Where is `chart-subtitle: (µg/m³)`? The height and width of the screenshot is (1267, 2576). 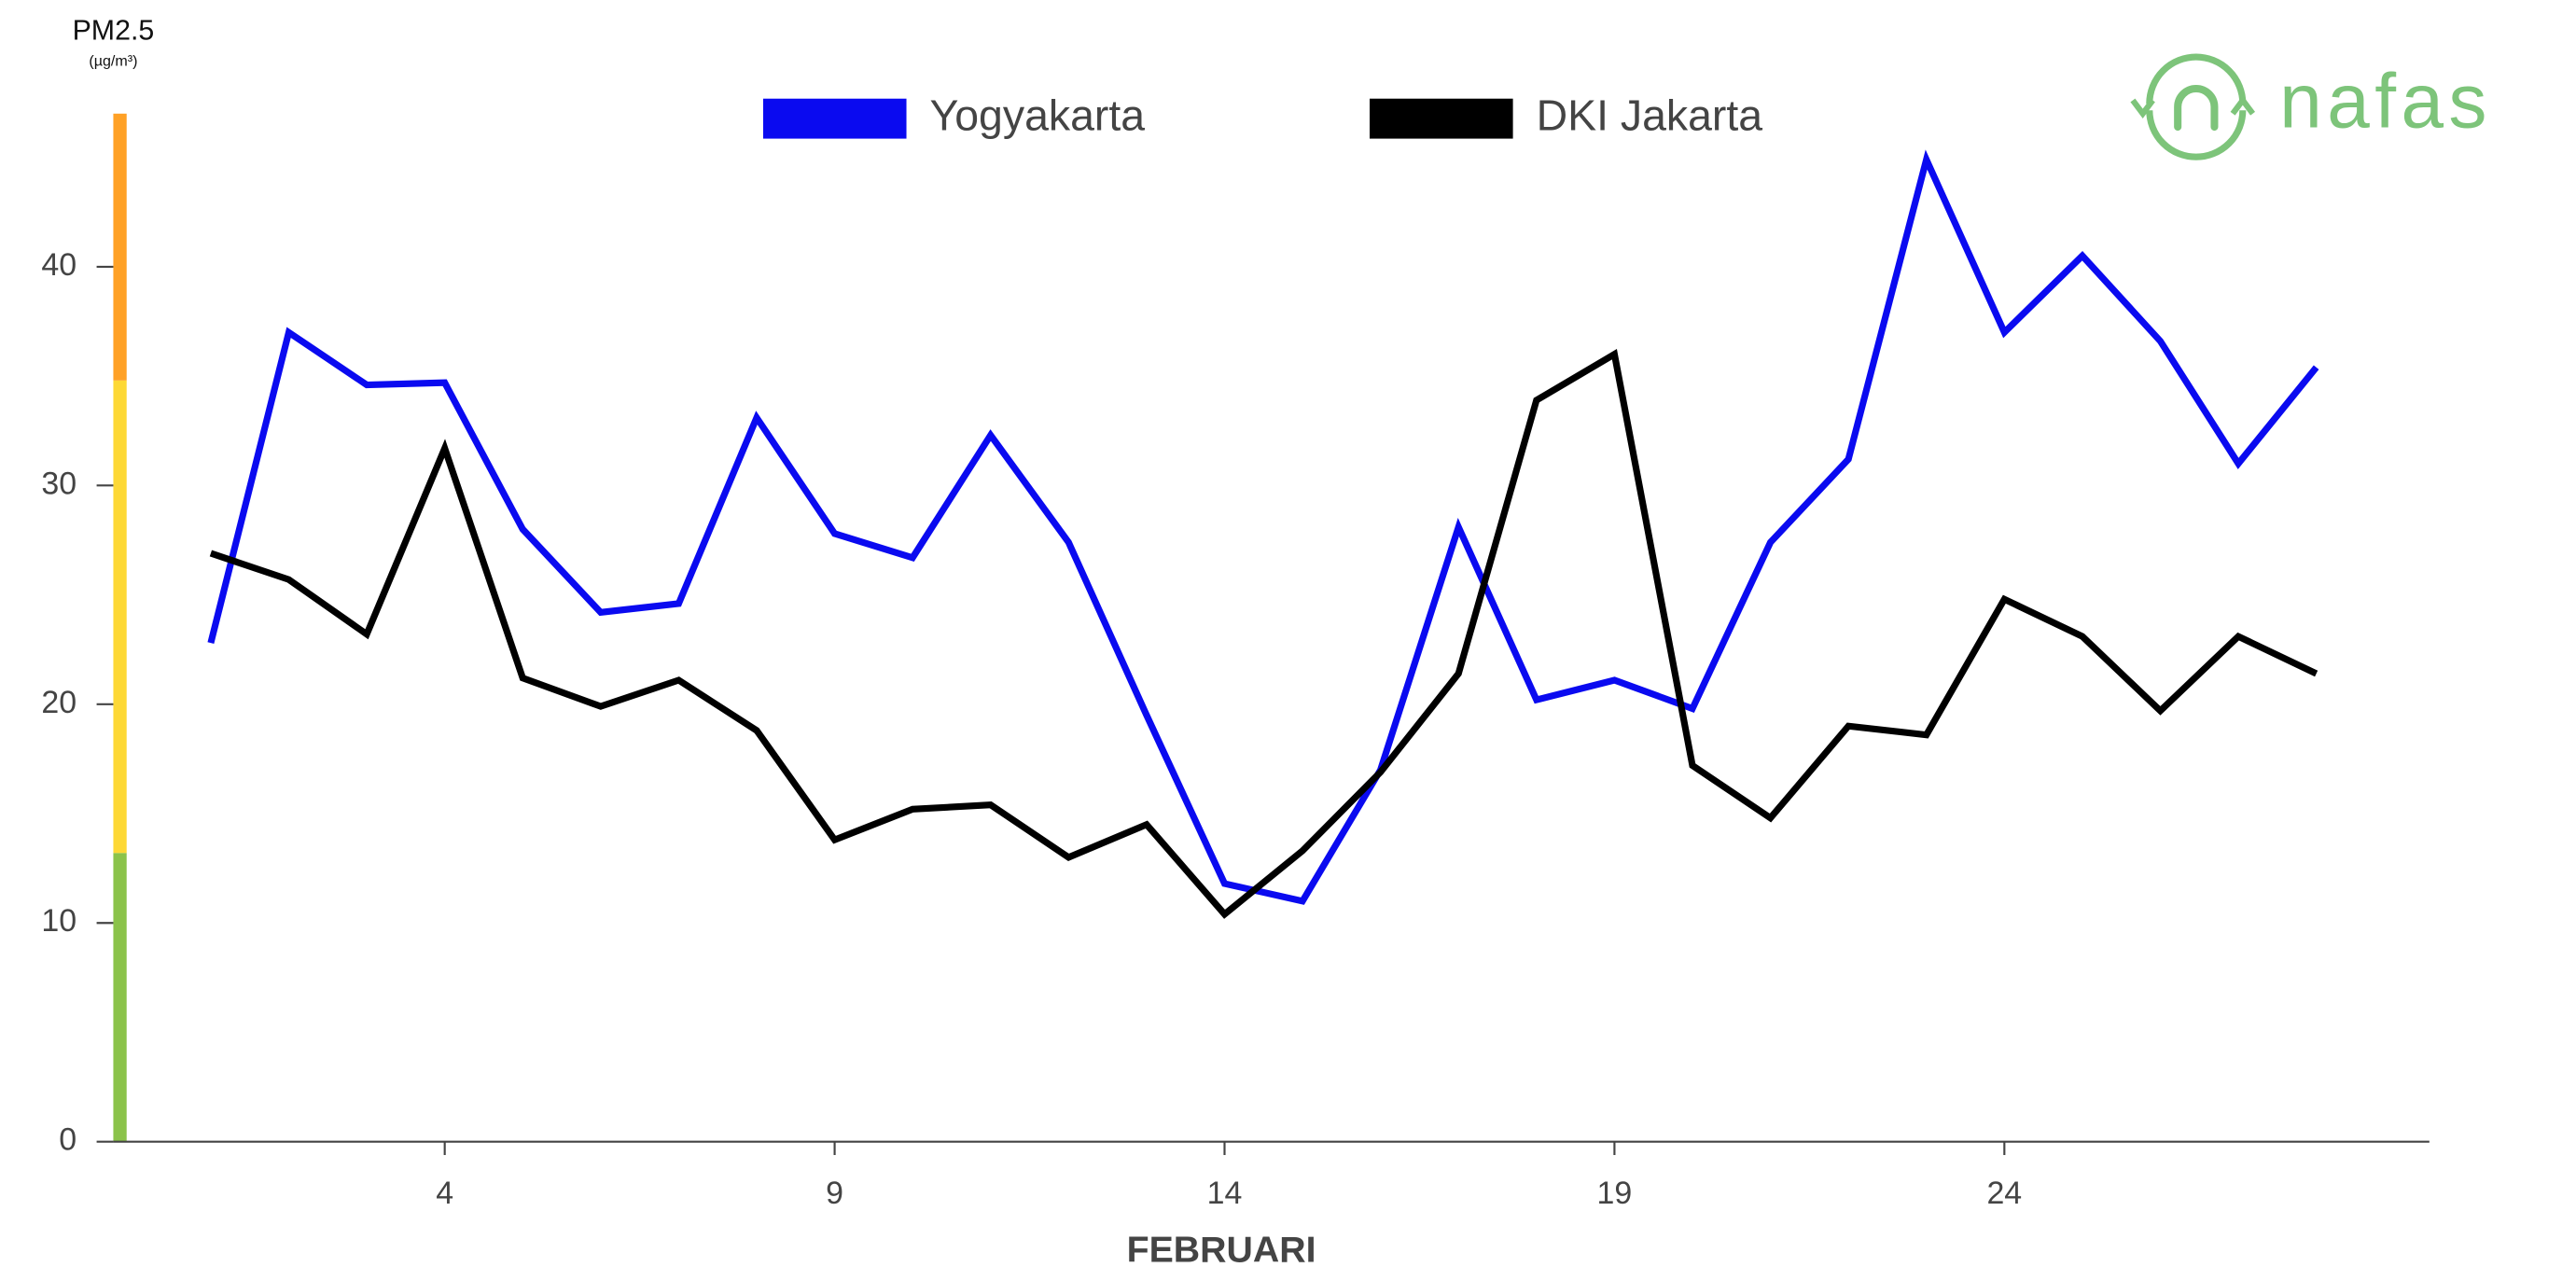
chart-subtitle: (µg/m³) is located at coordinates (113, 61).